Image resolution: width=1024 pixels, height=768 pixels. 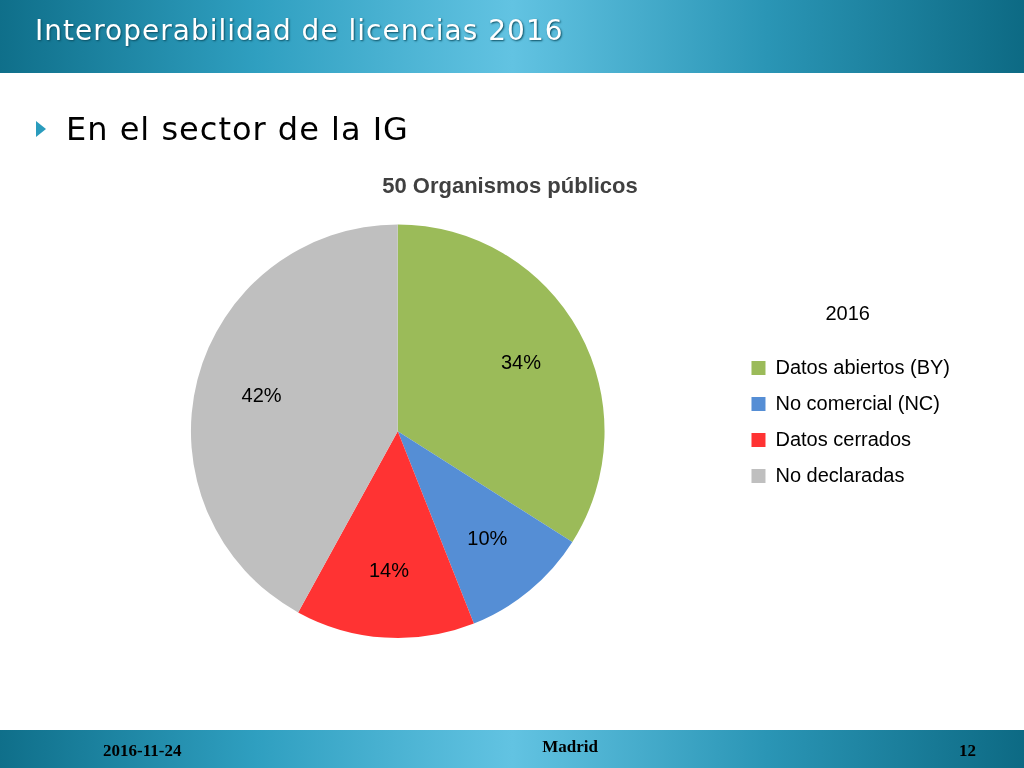 I want to click on data-label: 42%, so click(x=261, y=394).